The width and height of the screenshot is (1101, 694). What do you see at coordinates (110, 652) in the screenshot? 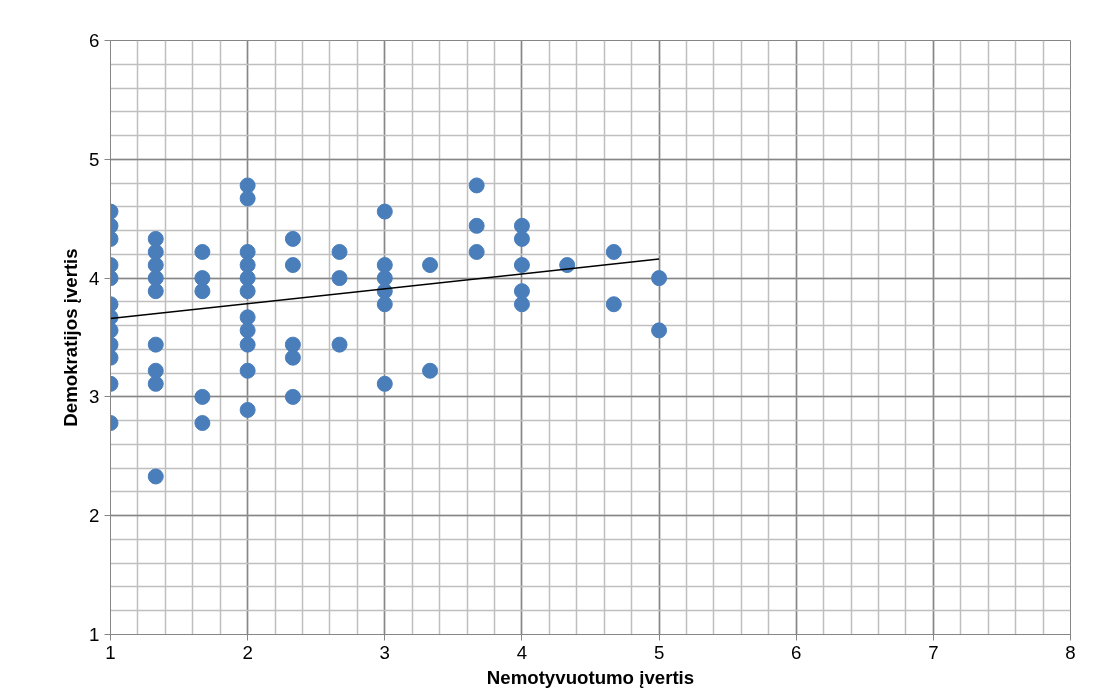
I see `x-tick-label: 1` at bounding box center [110, 652].